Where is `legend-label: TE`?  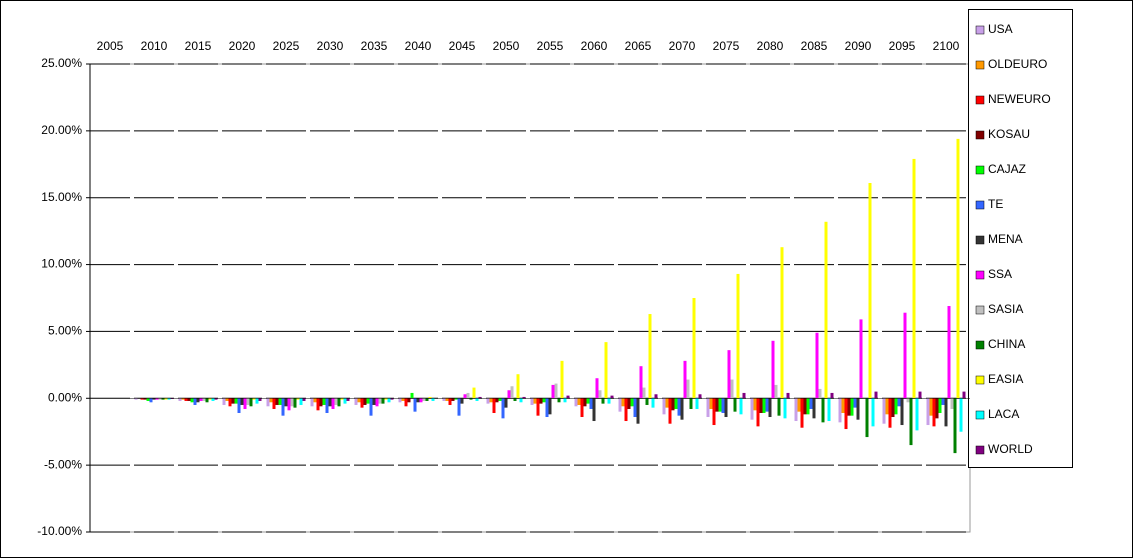 legend-label: TE is located at coordinates (995, 204).